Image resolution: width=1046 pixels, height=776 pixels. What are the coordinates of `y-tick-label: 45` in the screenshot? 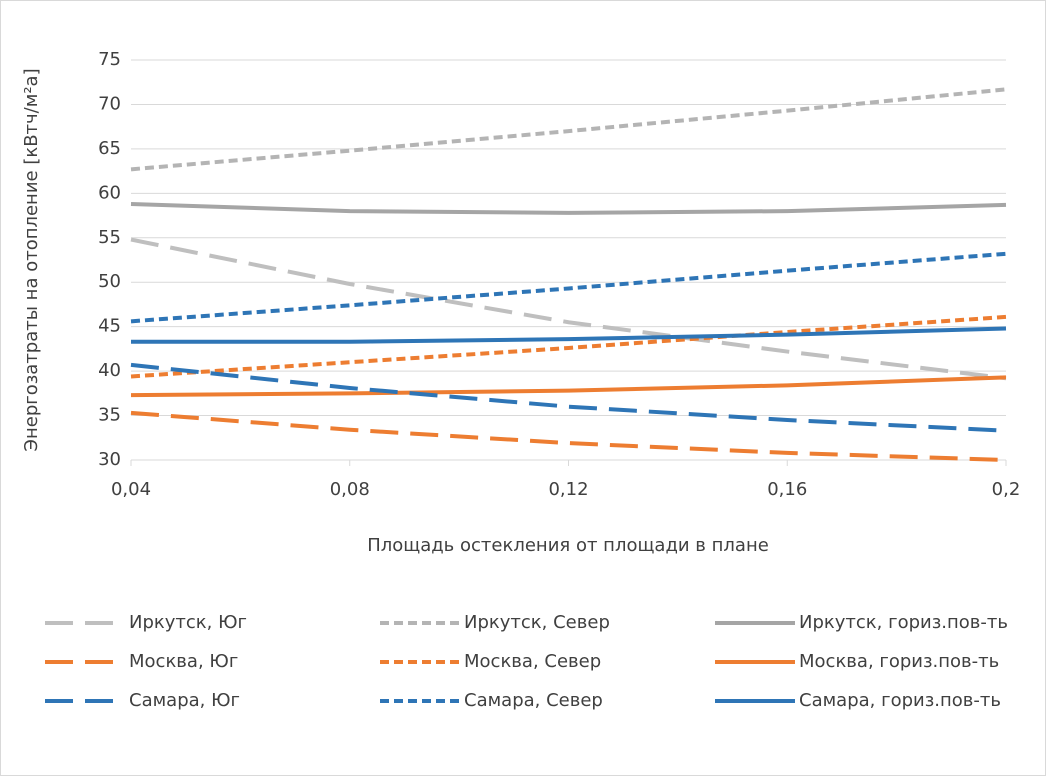 It's located at (109, 326).